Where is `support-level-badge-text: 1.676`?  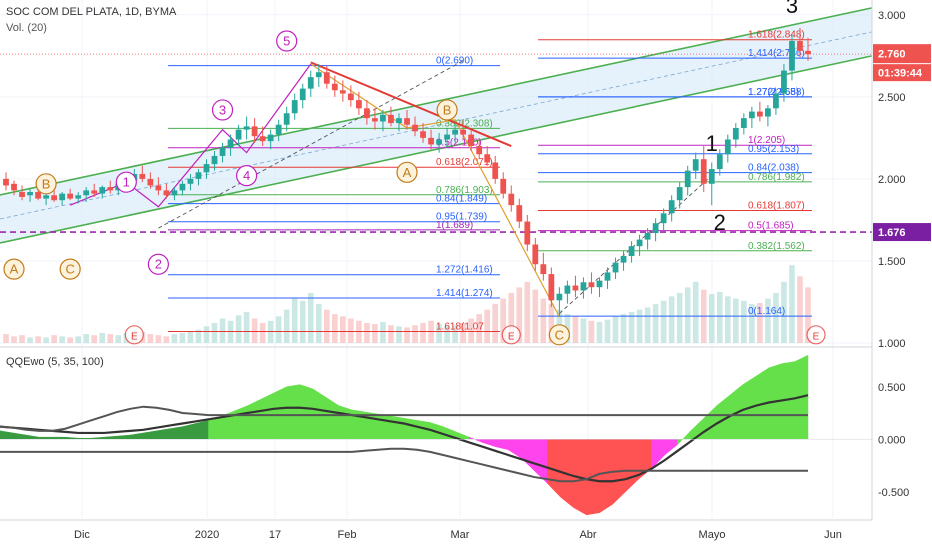
support-level-badge-text: 1.676 is located at coordinates (892, 233).